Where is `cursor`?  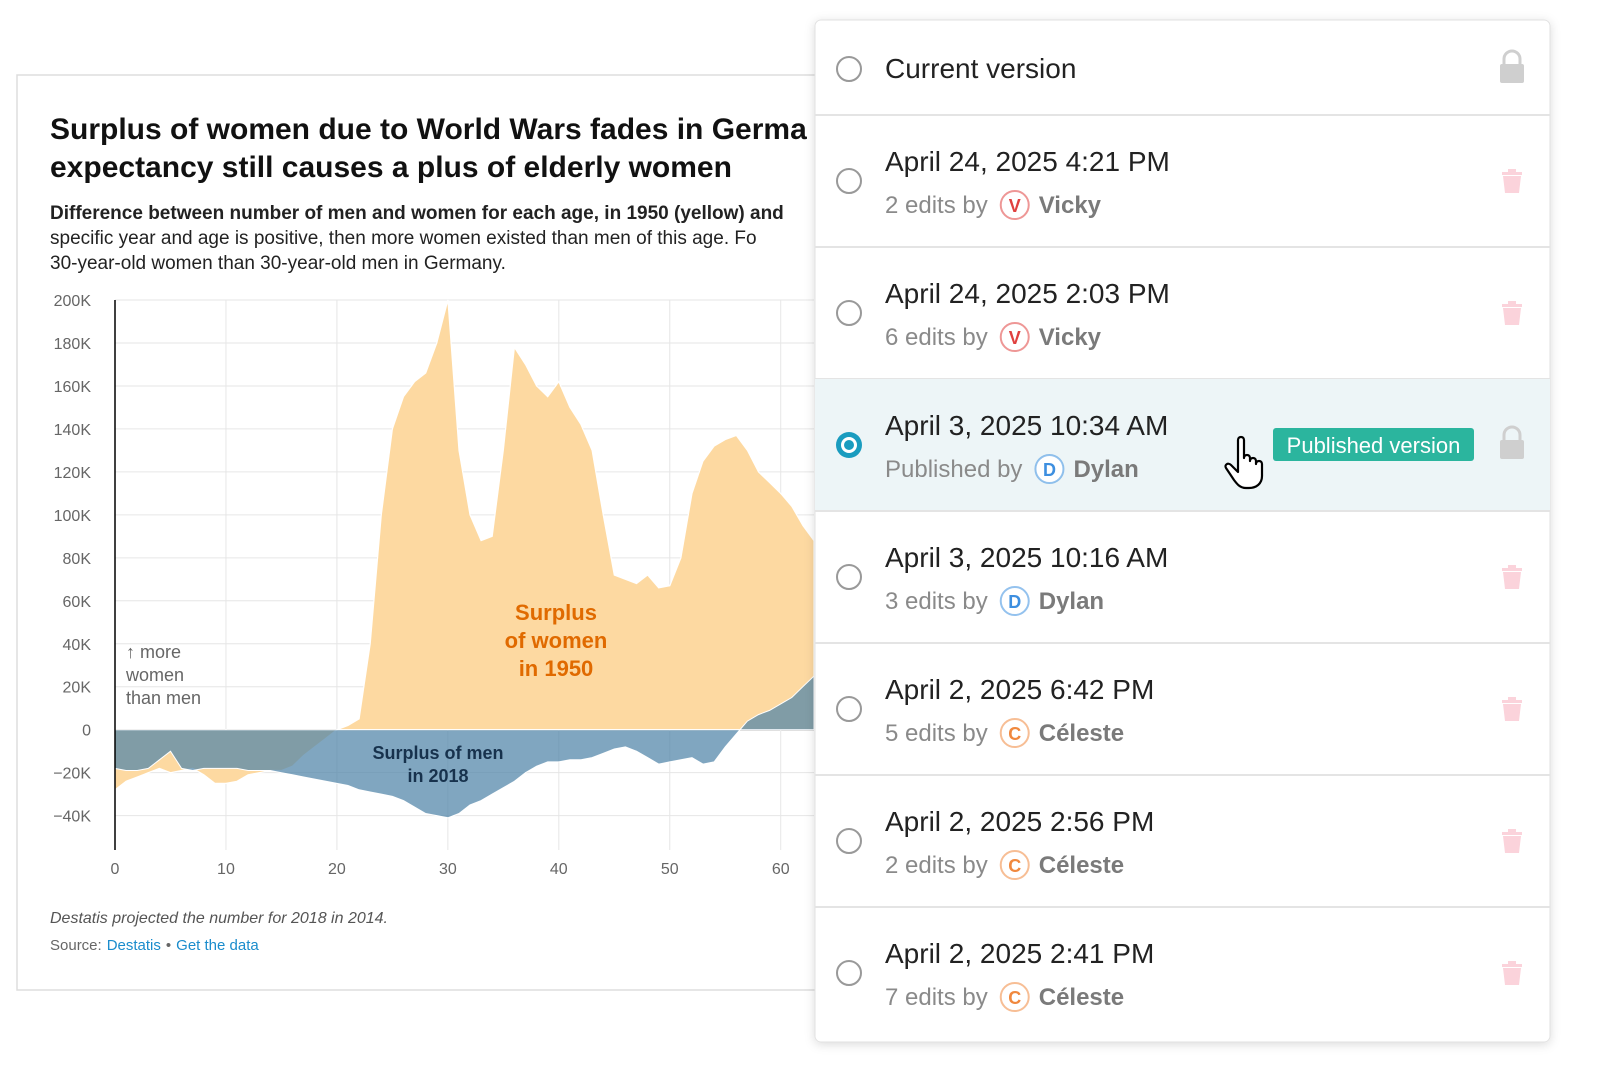
cursor is located at coordinates (1244, 462).